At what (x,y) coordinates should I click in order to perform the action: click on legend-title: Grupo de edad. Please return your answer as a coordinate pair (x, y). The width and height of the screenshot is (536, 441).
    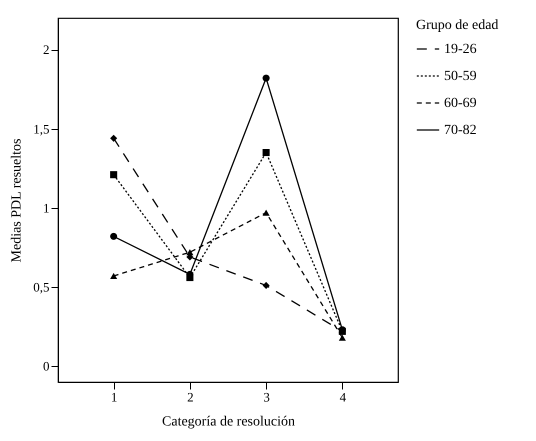
    Looking at the image, I should click on (457, 25).